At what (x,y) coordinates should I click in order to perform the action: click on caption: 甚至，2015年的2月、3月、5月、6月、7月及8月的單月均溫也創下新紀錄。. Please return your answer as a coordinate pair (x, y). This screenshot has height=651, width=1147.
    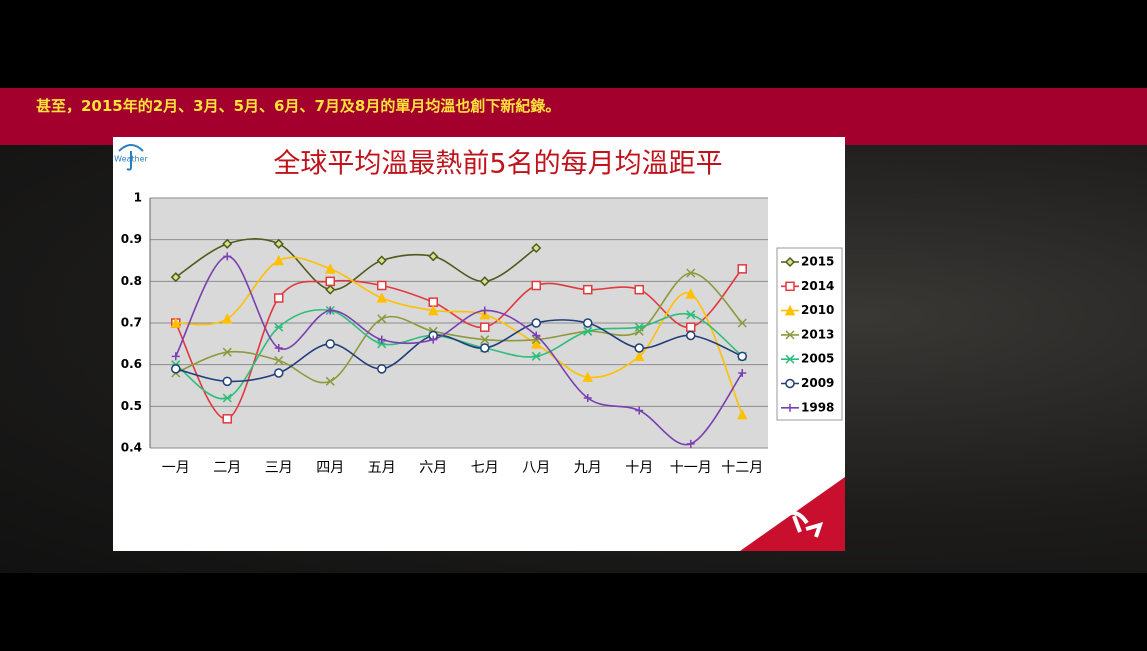
    Looking at the image, I should click on (298, 106).